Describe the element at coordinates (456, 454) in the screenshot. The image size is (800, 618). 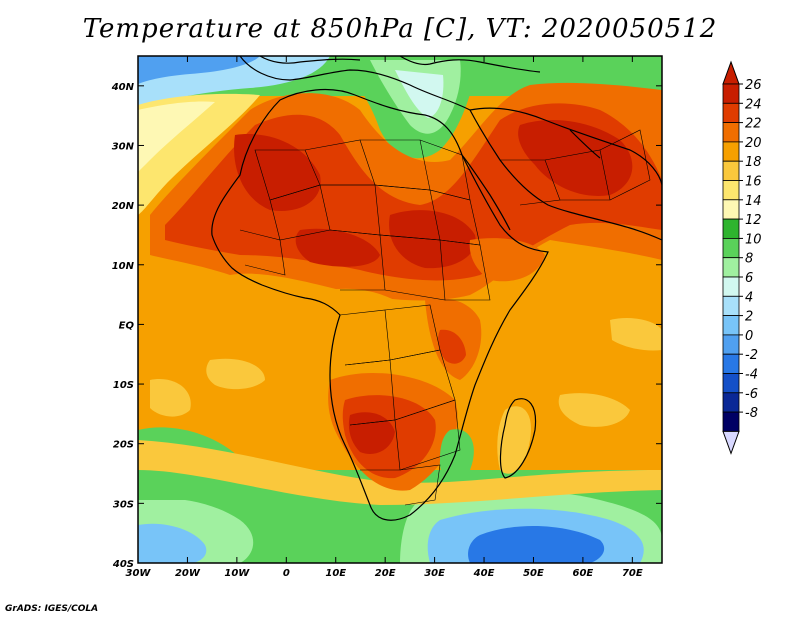
I see `southeast-africa-cool` at that location.